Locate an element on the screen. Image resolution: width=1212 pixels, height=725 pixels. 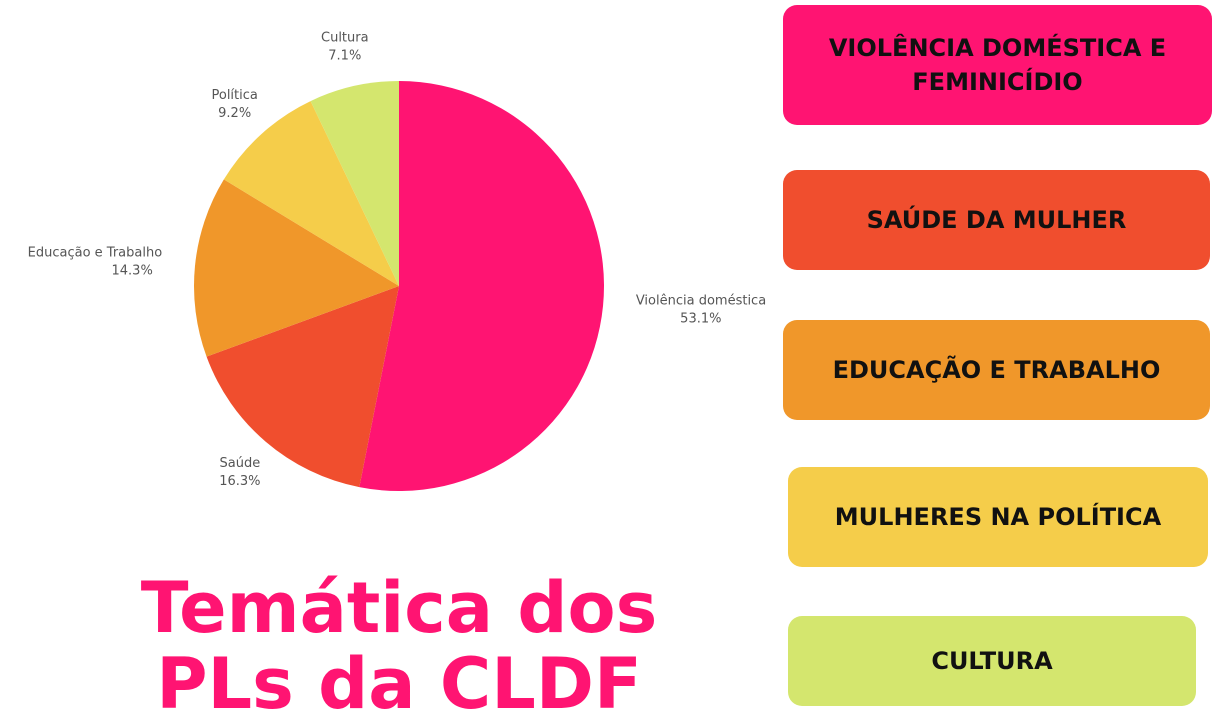
chart-title: Temática dos PLs da CLDF is located at coordinates (399, 646).